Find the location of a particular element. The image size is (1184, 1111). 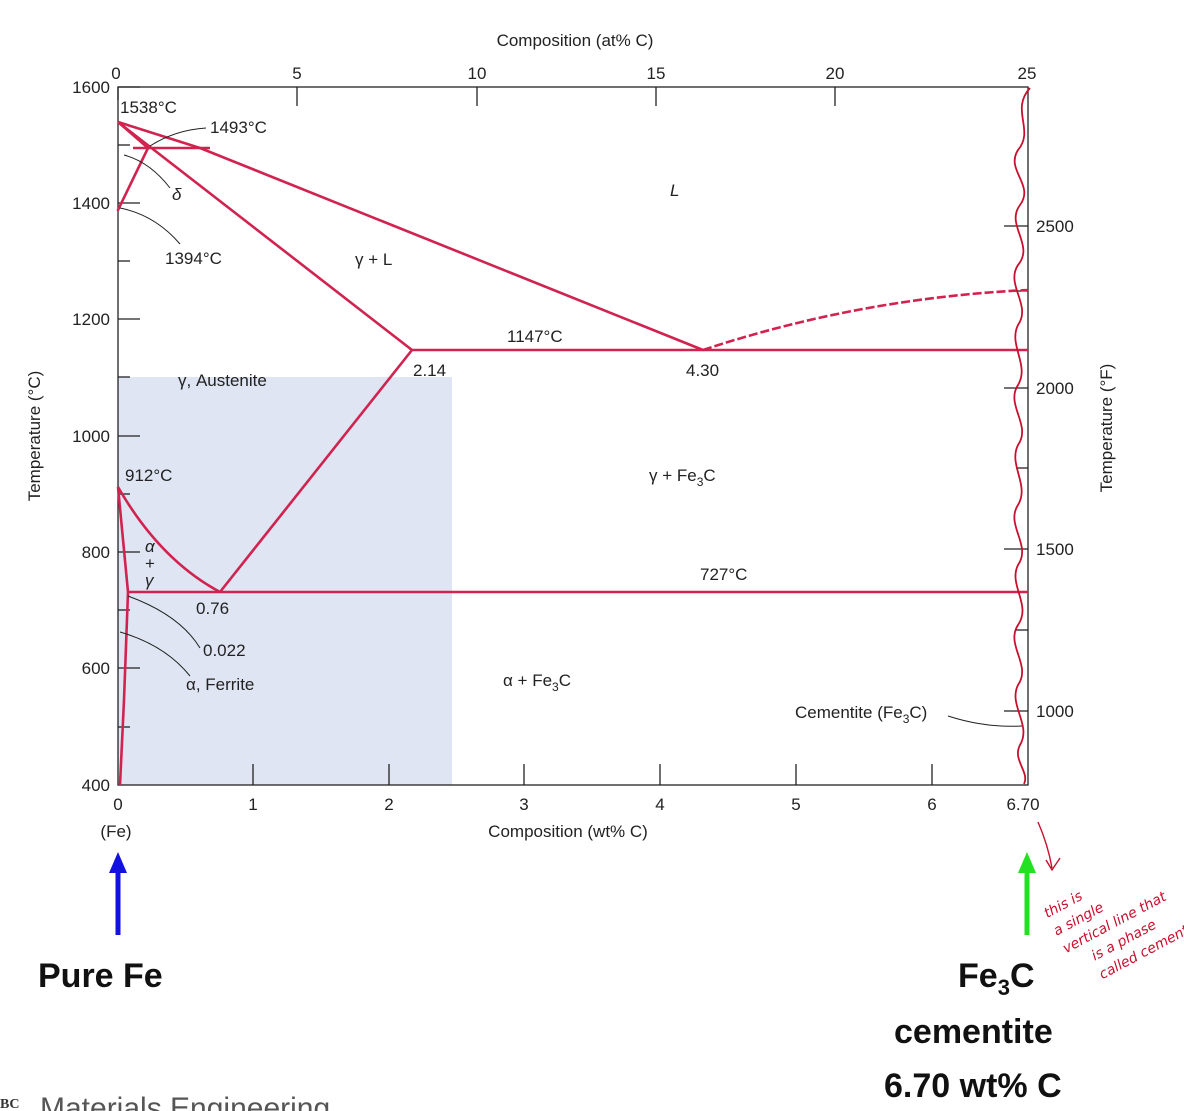

shaded-region is located at coordinates (285, 581).